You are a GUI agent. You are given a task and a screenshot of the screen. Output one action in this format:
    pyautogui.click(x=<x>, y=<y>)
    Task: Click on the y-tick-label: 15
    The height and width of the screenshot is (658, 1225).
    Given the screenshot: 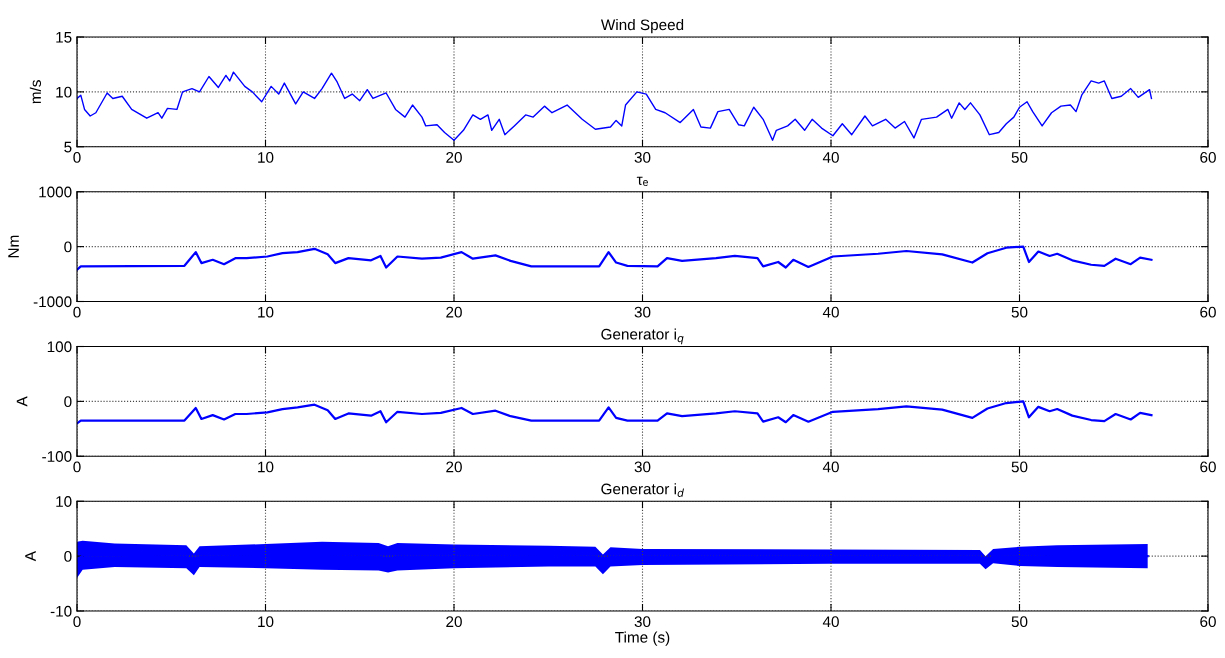 What is the action you would take?
    pyautogui.click(x=64, y=37)
    